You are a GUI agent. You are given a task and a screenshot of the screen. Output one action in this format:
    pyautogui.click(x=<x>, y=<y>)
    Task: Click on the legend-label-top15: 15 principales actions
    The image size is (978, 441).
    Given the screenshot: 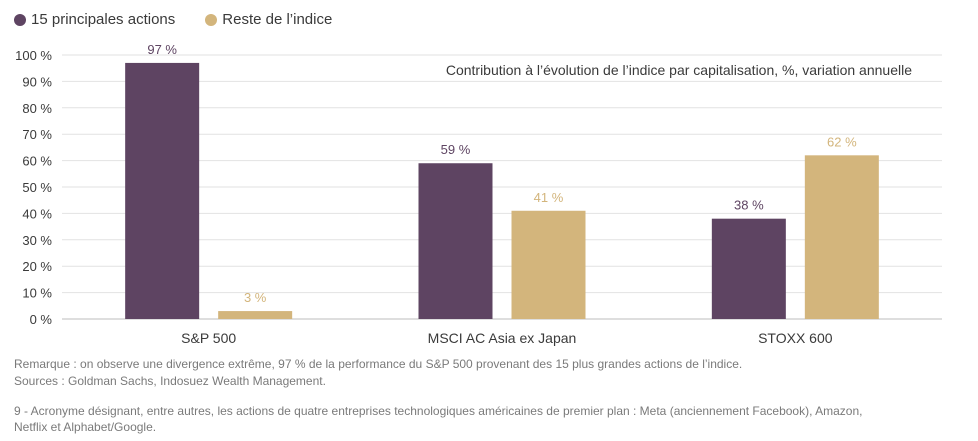 What is the action you would take?
    pyautogui.click(x=103, y=19)
    